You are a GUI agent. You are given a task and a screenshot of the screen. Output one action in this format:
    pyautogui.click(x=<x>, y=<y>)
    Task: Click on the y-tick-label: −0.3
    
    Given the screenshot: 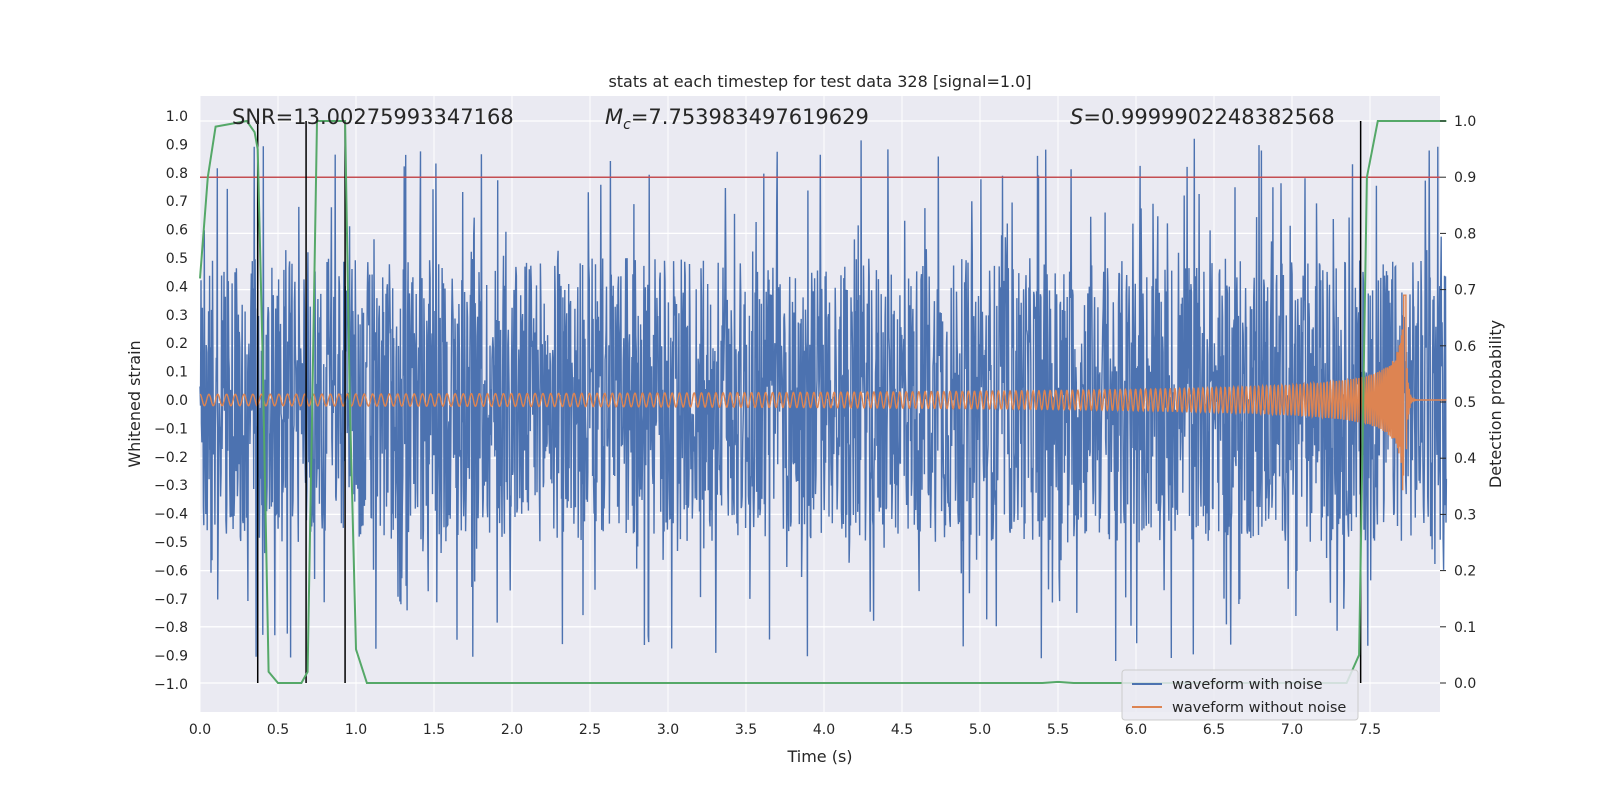 What is the action you would take?
    pyautogui.click(x=171, y=486)
    